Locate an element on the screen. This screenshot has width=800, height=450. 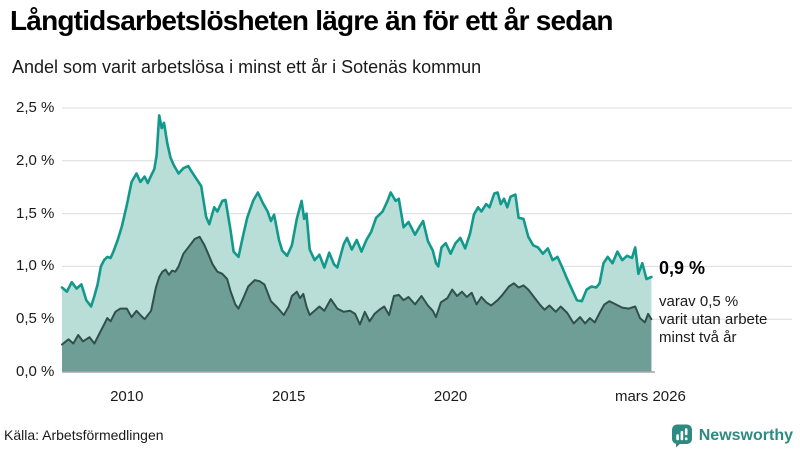
annotation-line-2: varit utan arbete is located at coordinates (713, 319).